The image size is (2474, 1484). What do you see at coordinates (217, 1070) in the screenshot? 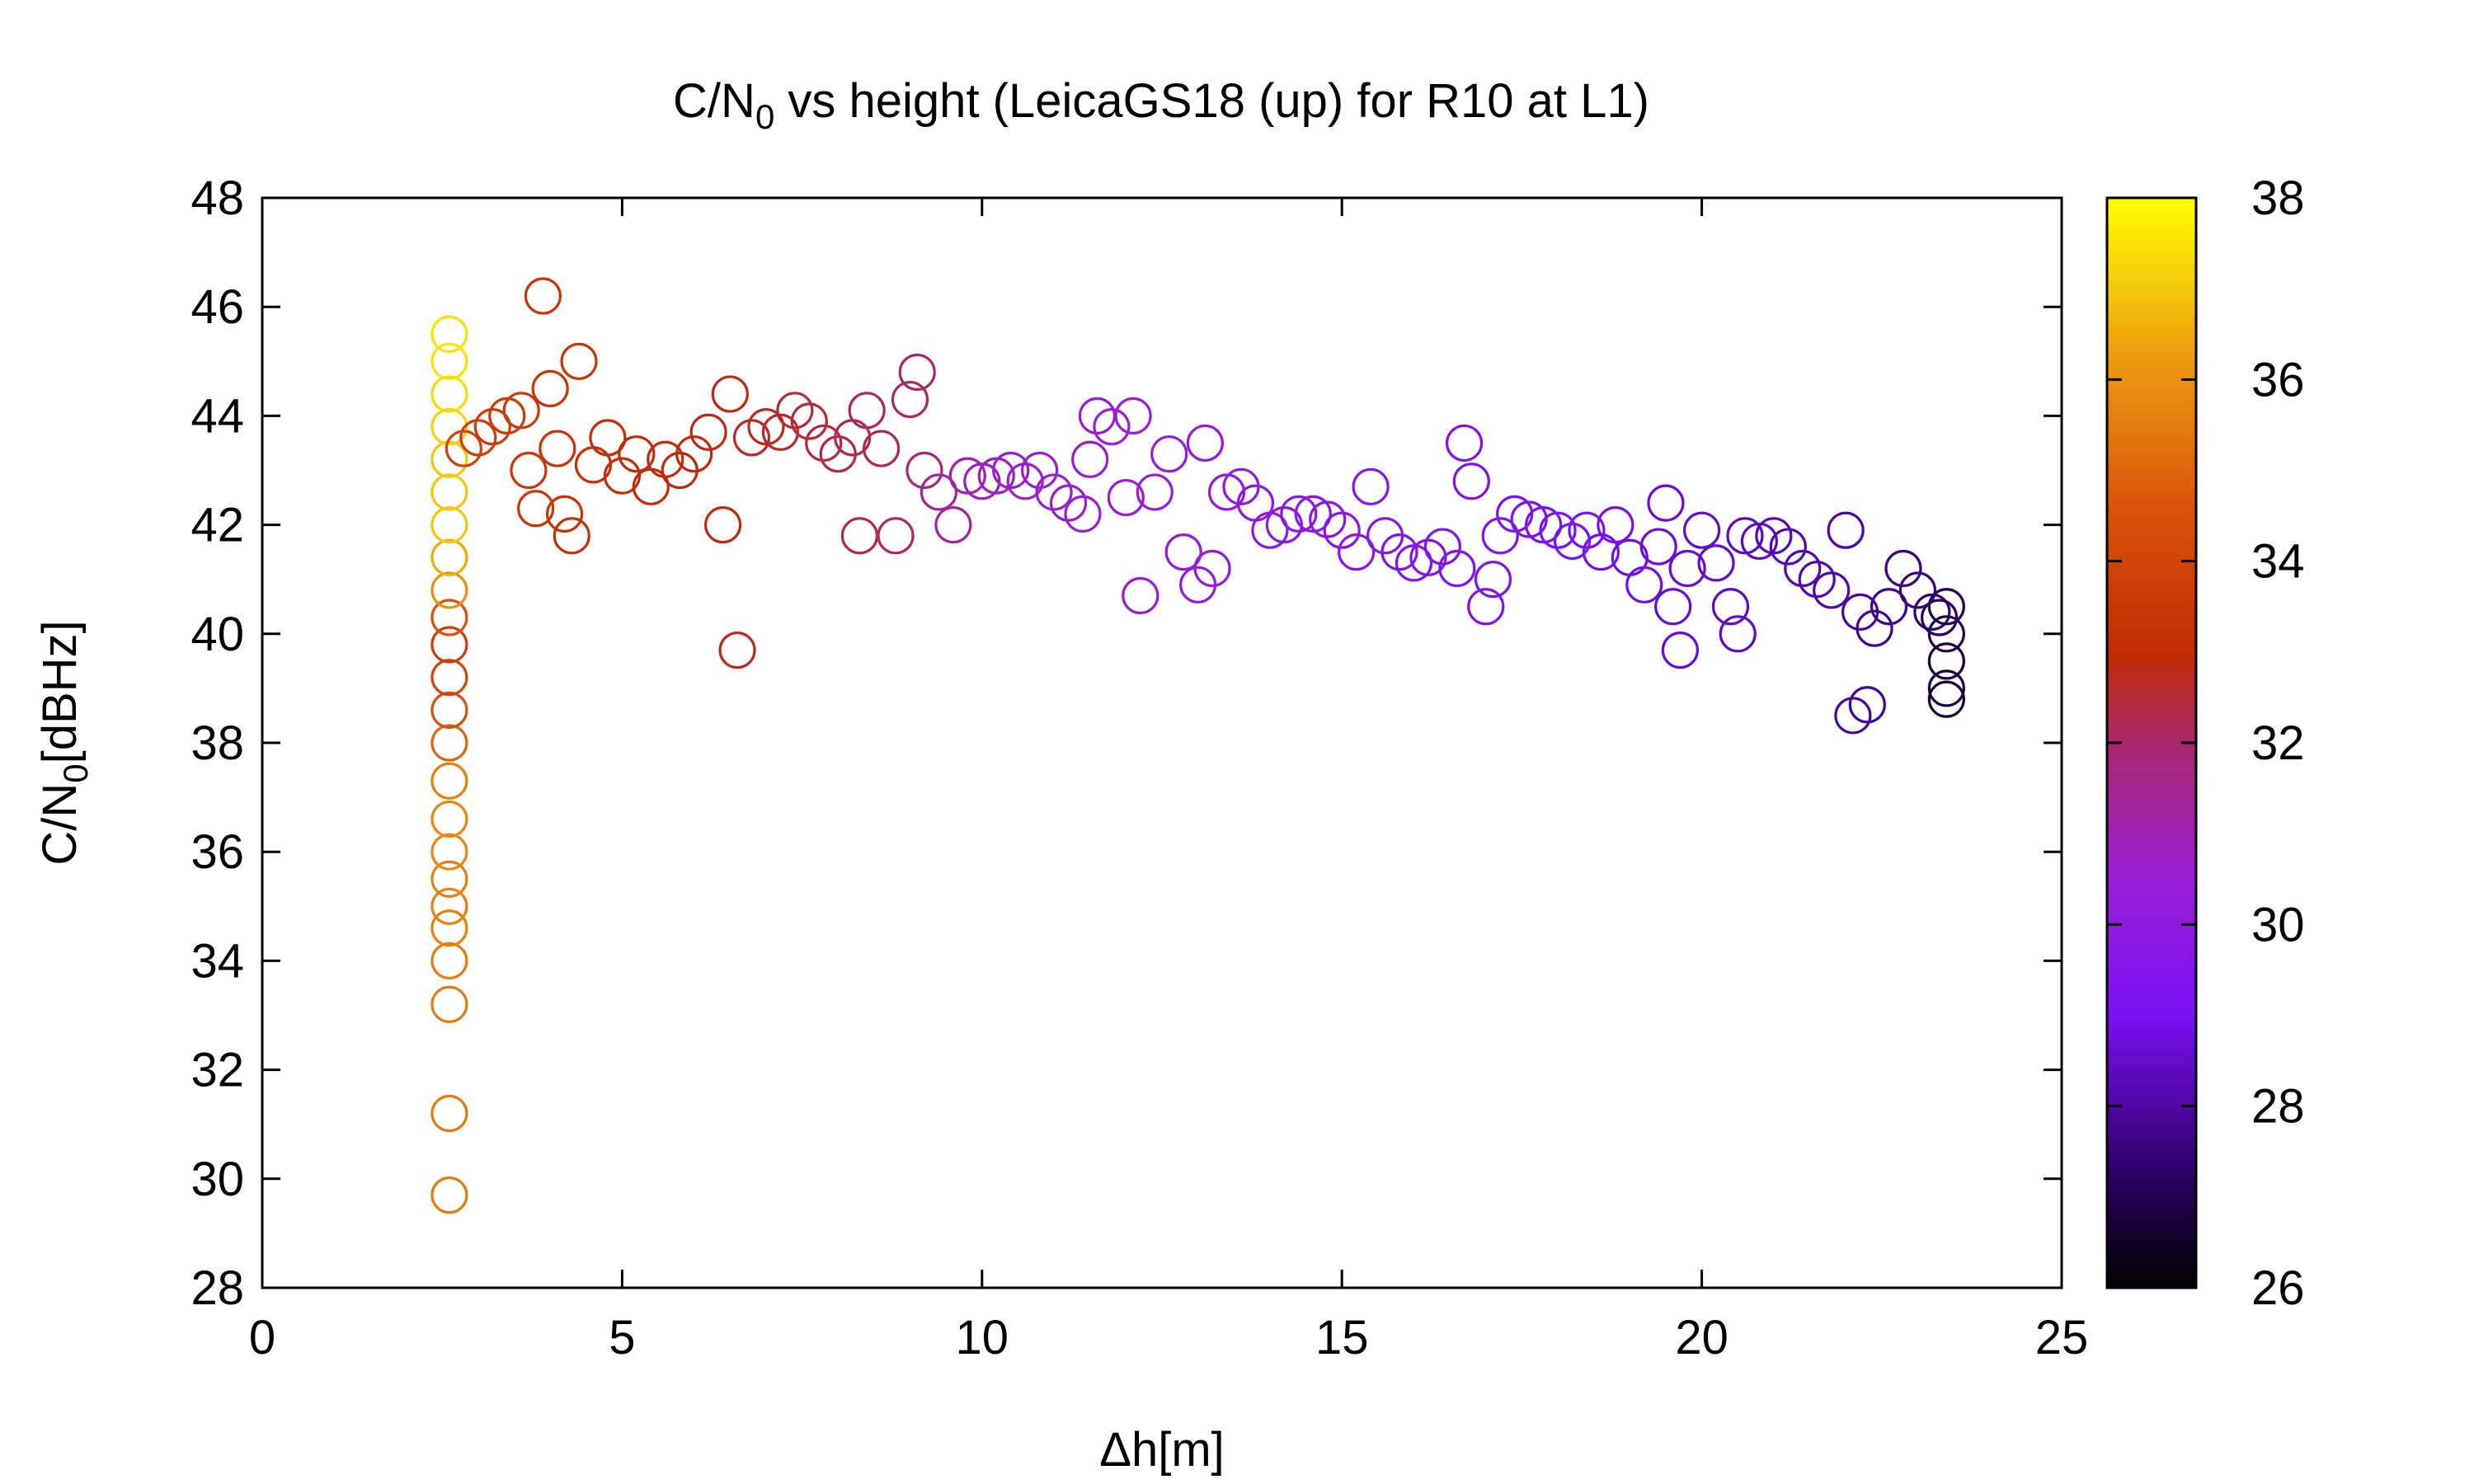
I see `y-tick-label: 32` at bounding box center [217, 1070].